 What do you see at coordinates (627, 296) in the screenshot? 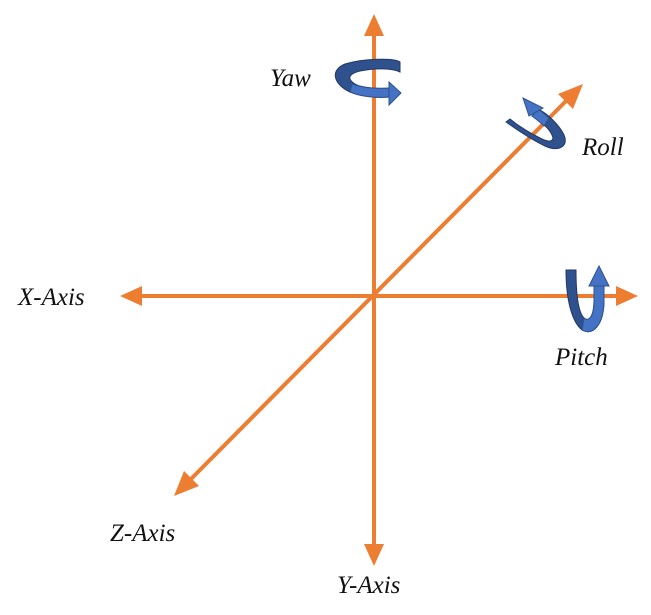
I see `x-axis-right-arrowhead` at bounding box center [627, 296].